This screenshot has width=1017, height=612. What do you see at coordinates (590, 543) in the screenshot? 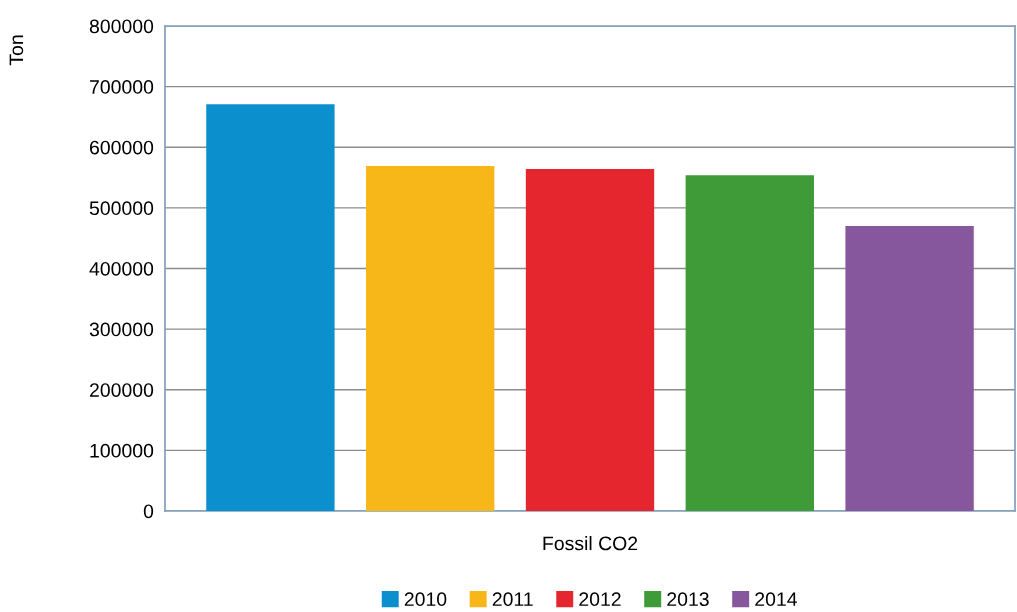
I see `x-tick-label: Fossil CO2` at bounding box center [590, 543].